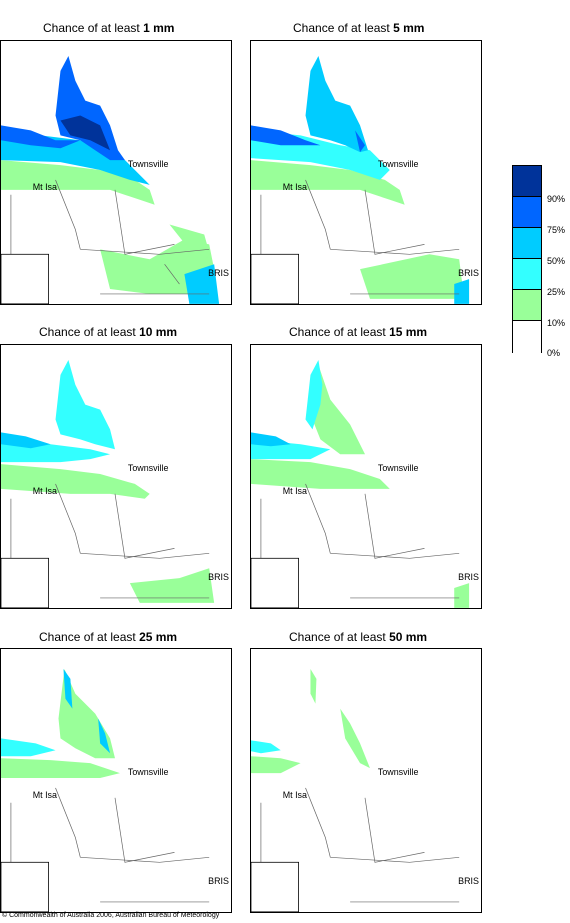 The image size is (570, 923). I want to click on map-5mm: Townsville Mt Isa BRIS, so click(366, 172).